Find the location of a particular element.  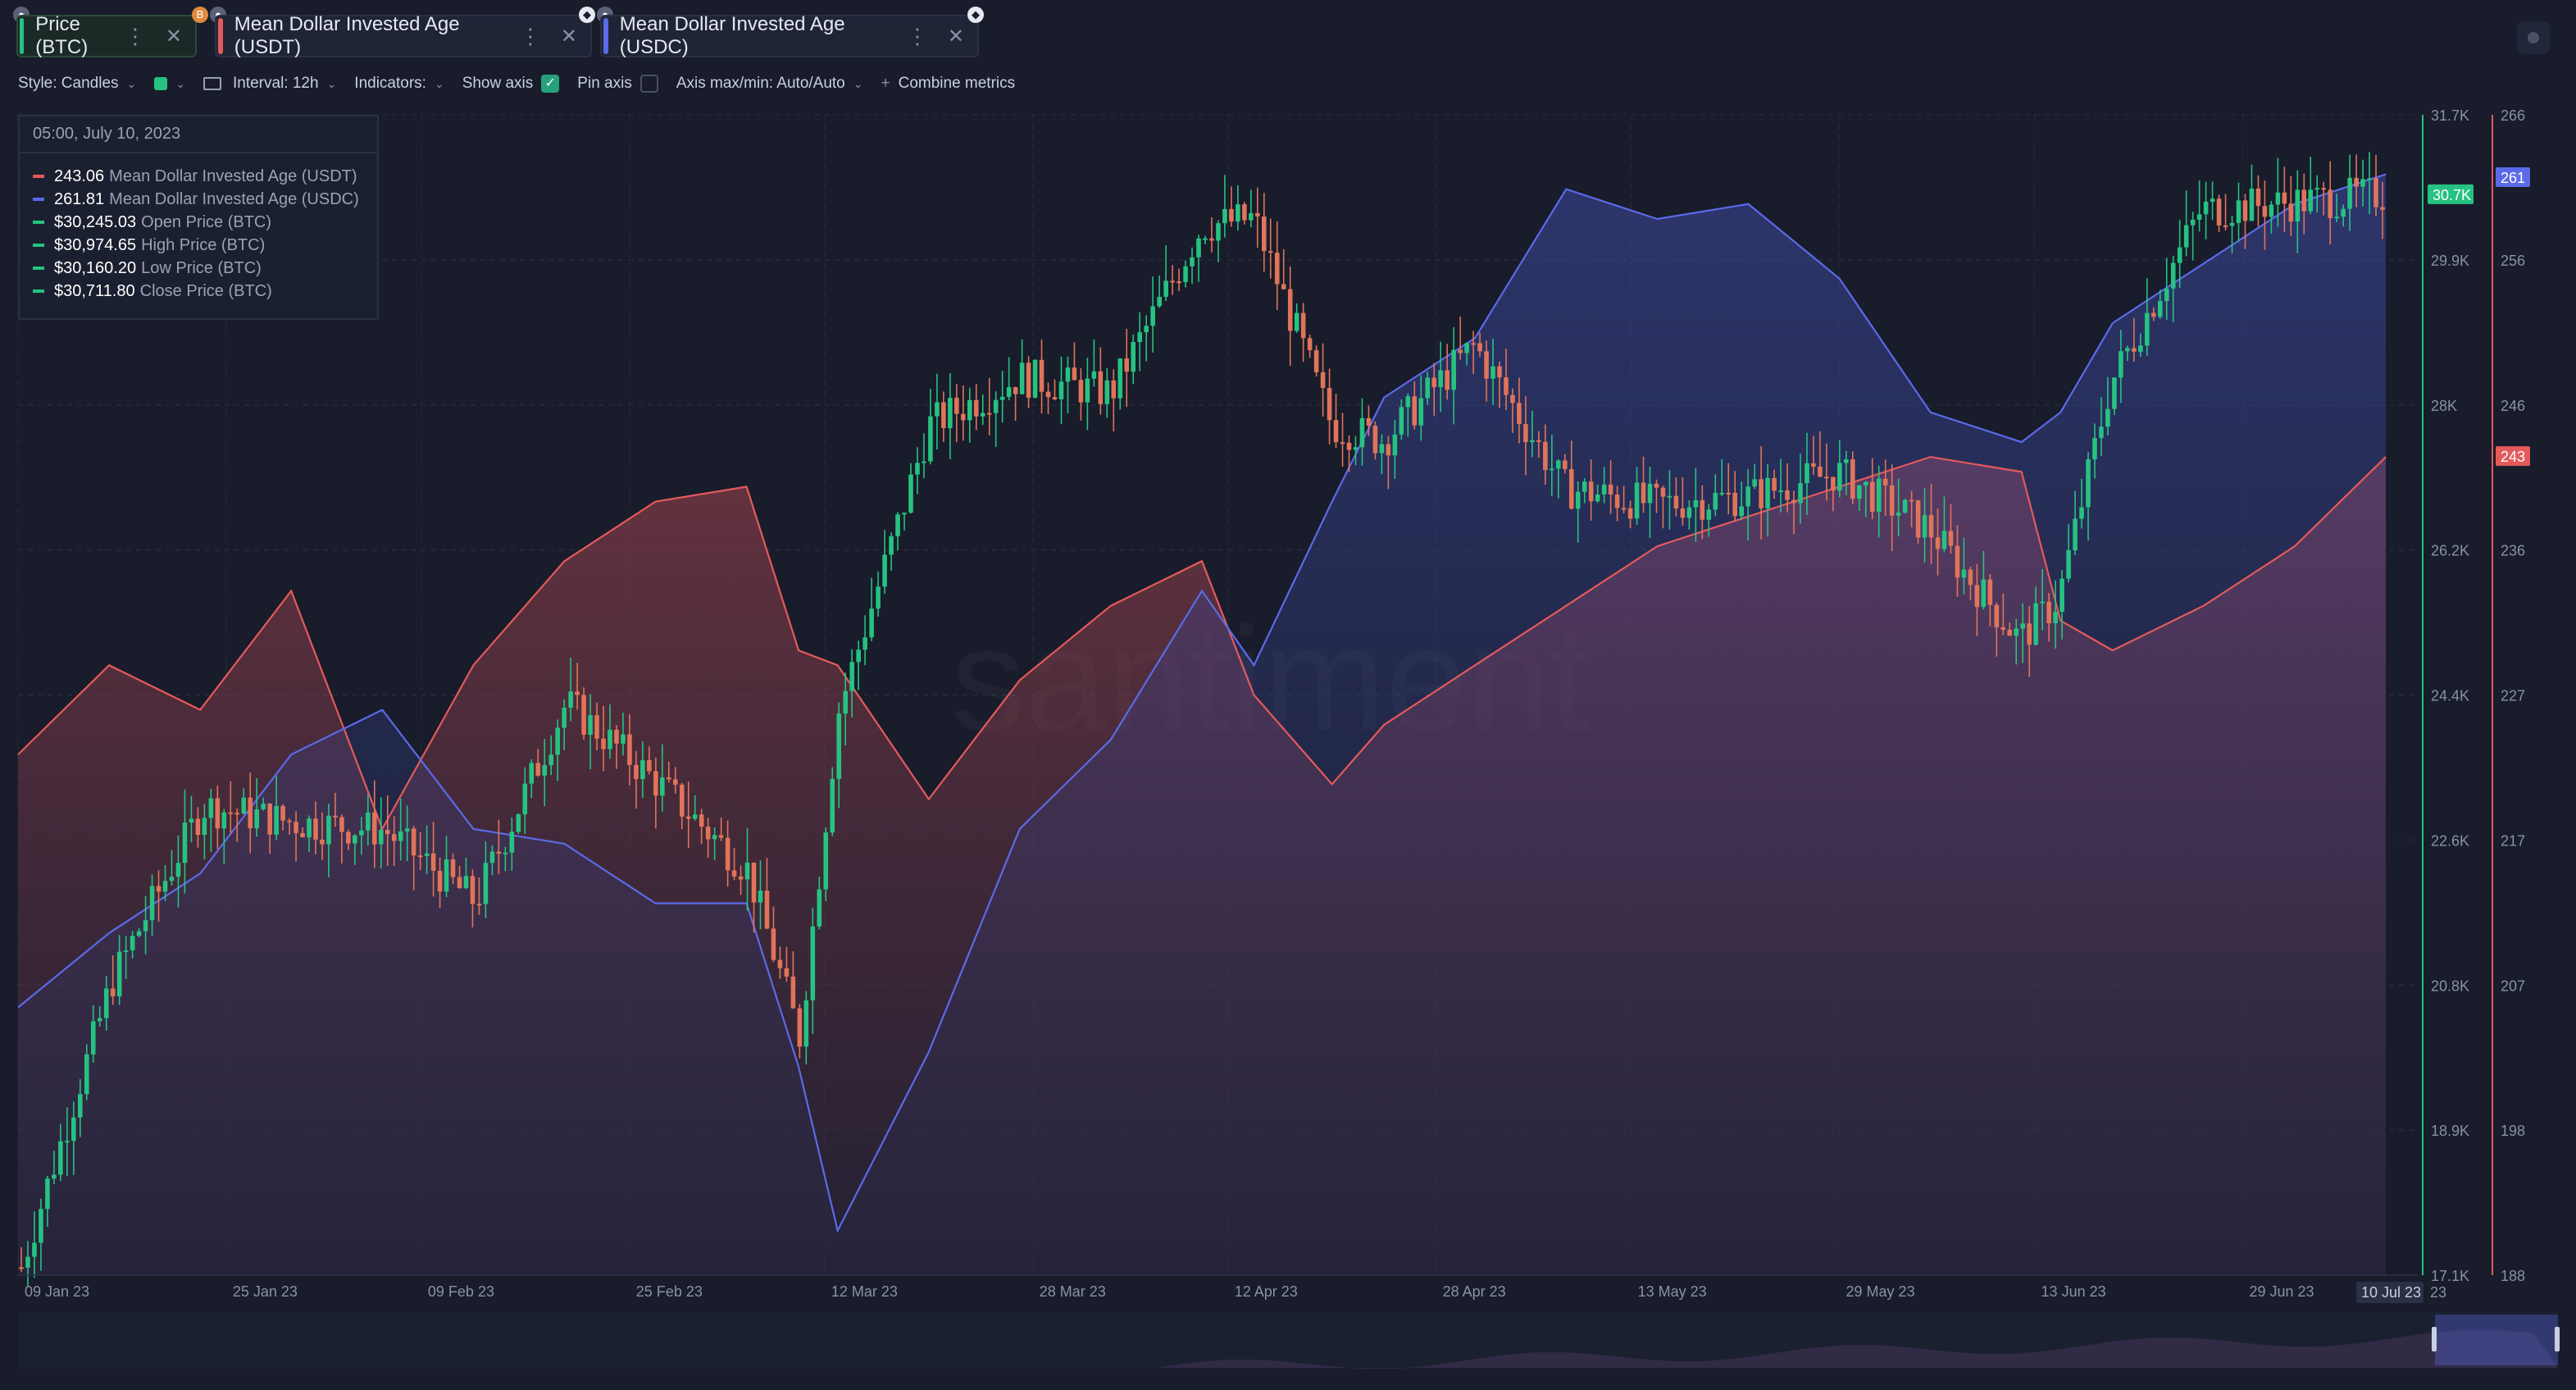

show-axis-toggle: Show axis ✓ is located at coordinates (511, 84).